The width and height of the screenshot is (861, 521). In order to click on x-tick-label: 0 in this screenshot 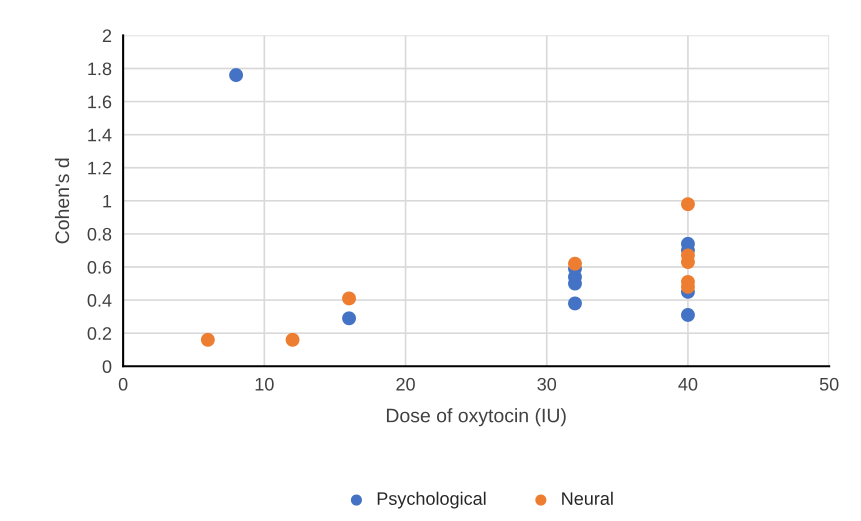, I will do `click(123, 384)`.